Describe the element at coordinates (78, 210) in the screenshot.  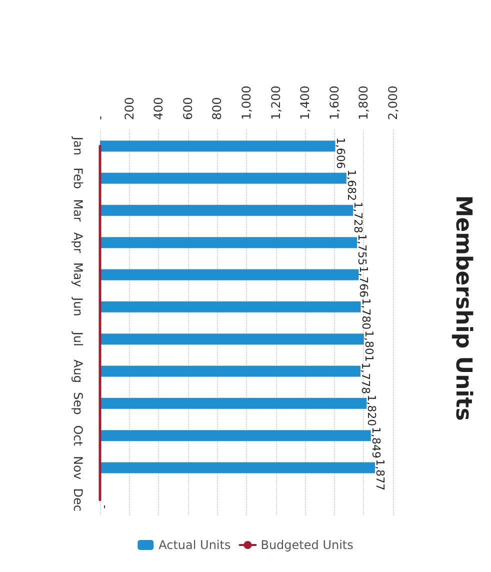
I see `y-tick-label: Mar` at that location.